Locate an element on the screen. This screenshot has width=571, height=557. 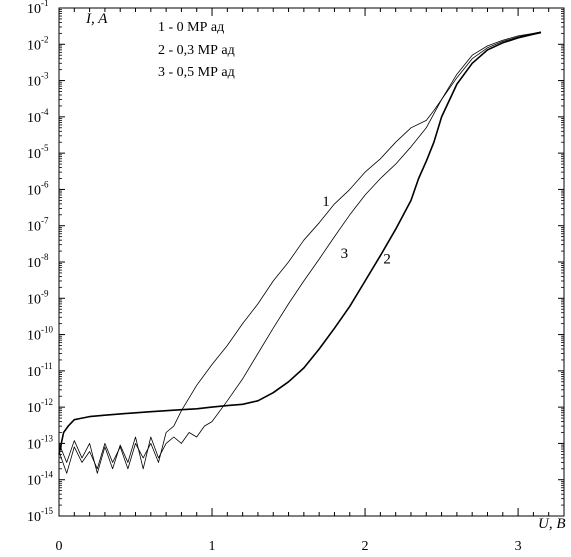
y-tick-exponent: -3 is located at coordinates (45, 76).